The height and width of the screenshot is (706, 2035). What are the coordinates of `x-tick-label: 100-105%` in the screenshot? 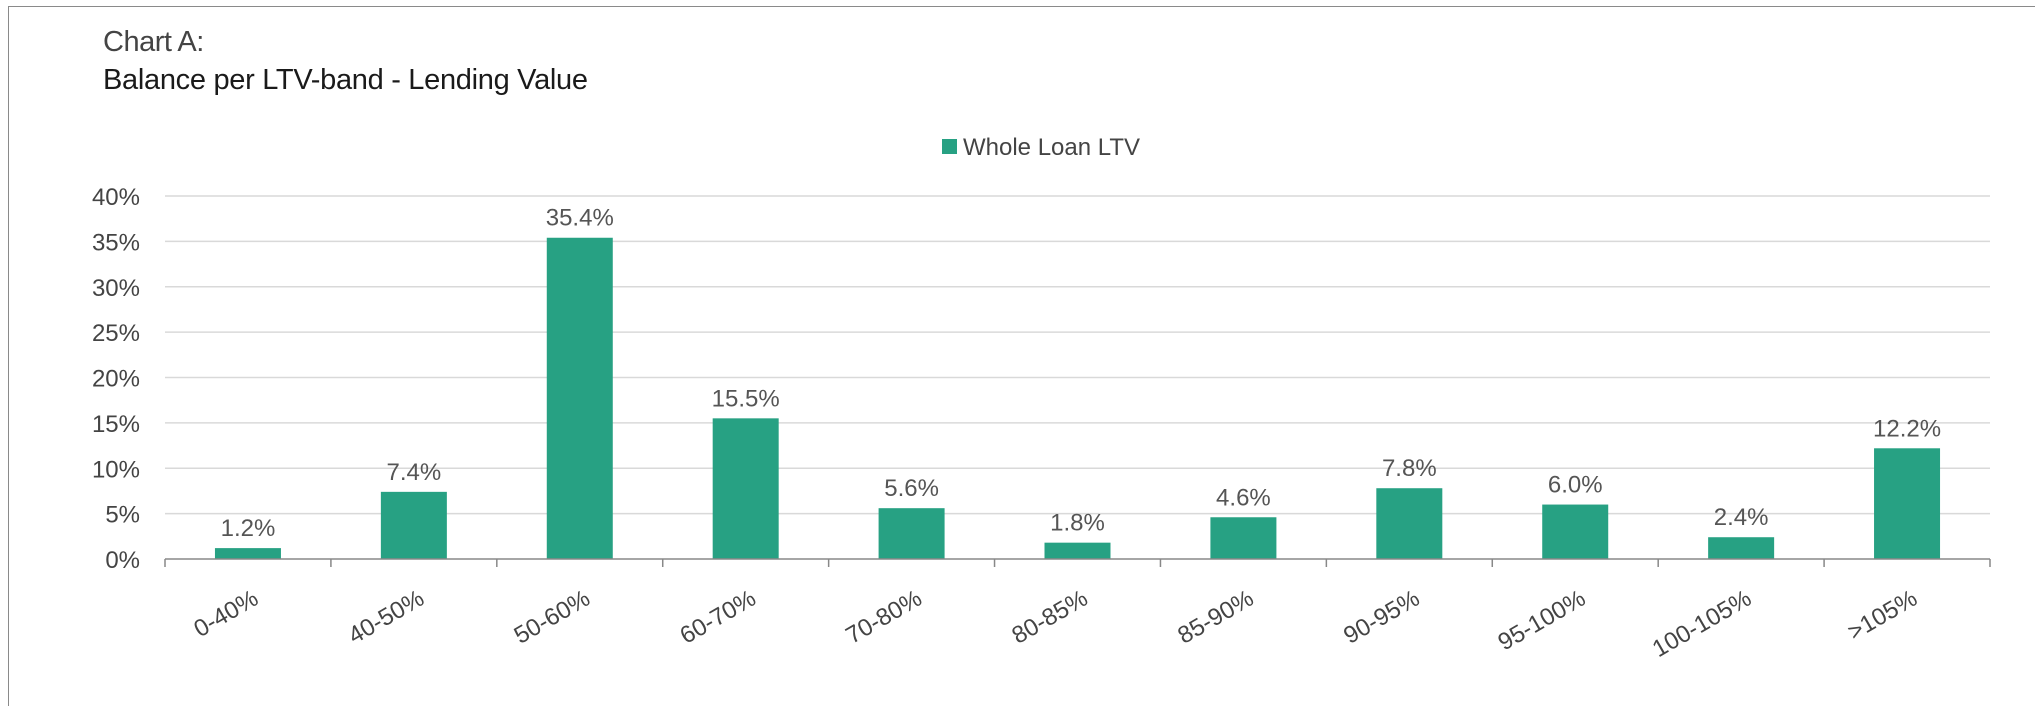 It's located at (1702, 624).